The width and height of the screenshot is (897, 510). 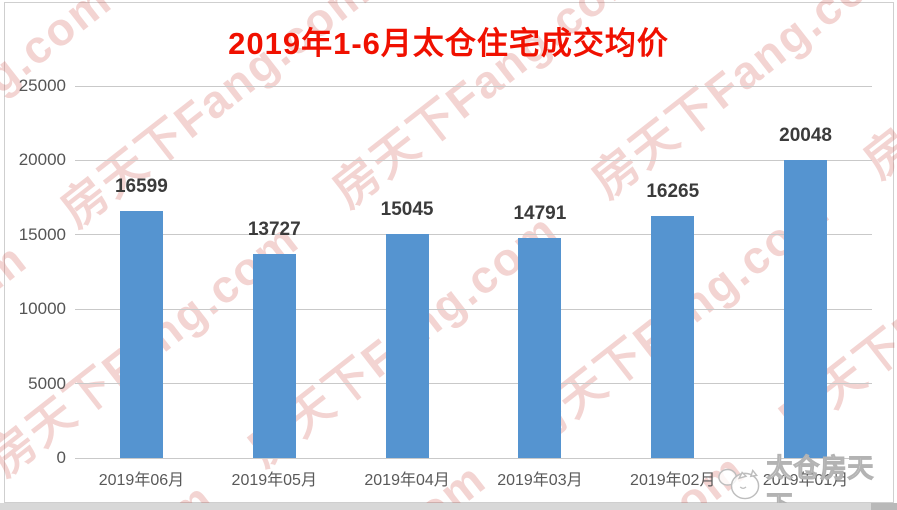 What do you see at coordinates (407, 210) in the screenshot?
I see `bar-value-label: 15045` at bounding box center [407, 210].